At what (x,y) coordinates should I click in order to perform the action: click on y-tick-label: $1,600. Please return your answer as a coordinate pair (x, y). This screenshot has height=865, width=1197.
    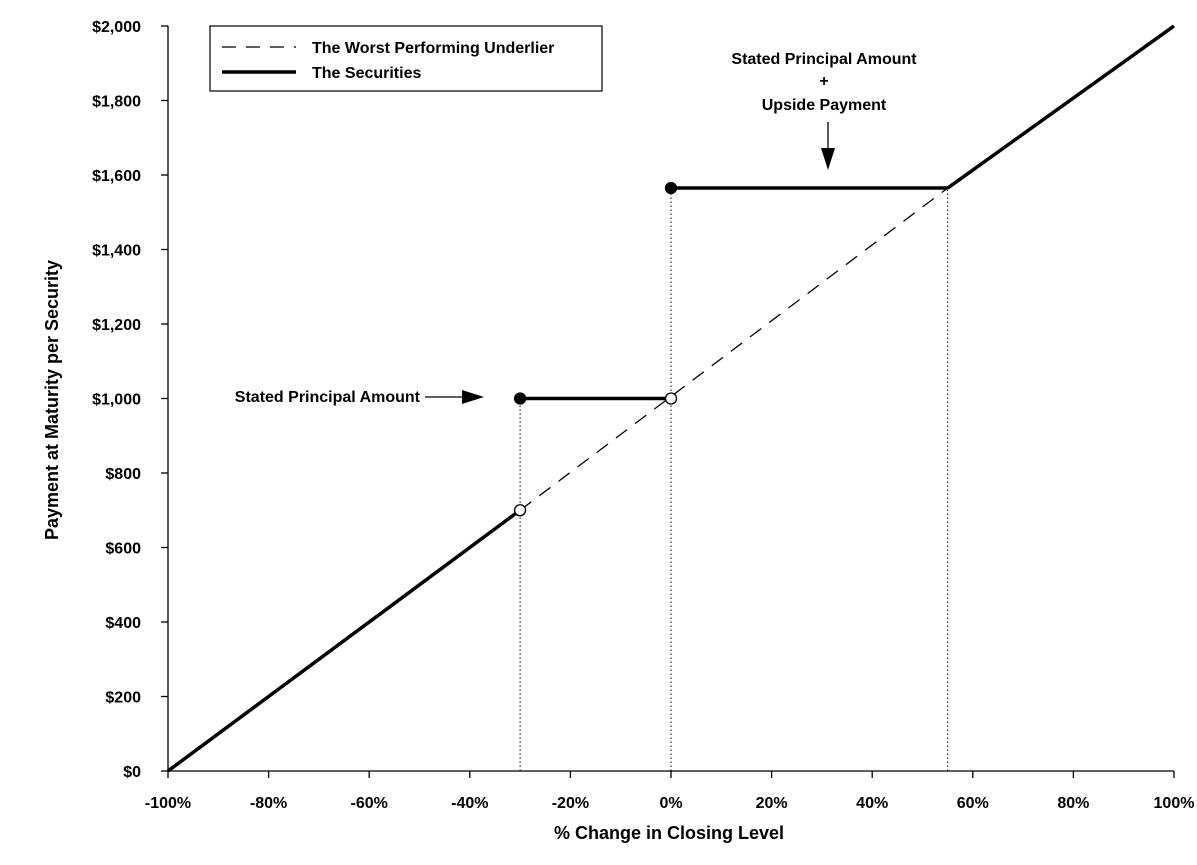
    Looking at the image, I should click on (116, 176).